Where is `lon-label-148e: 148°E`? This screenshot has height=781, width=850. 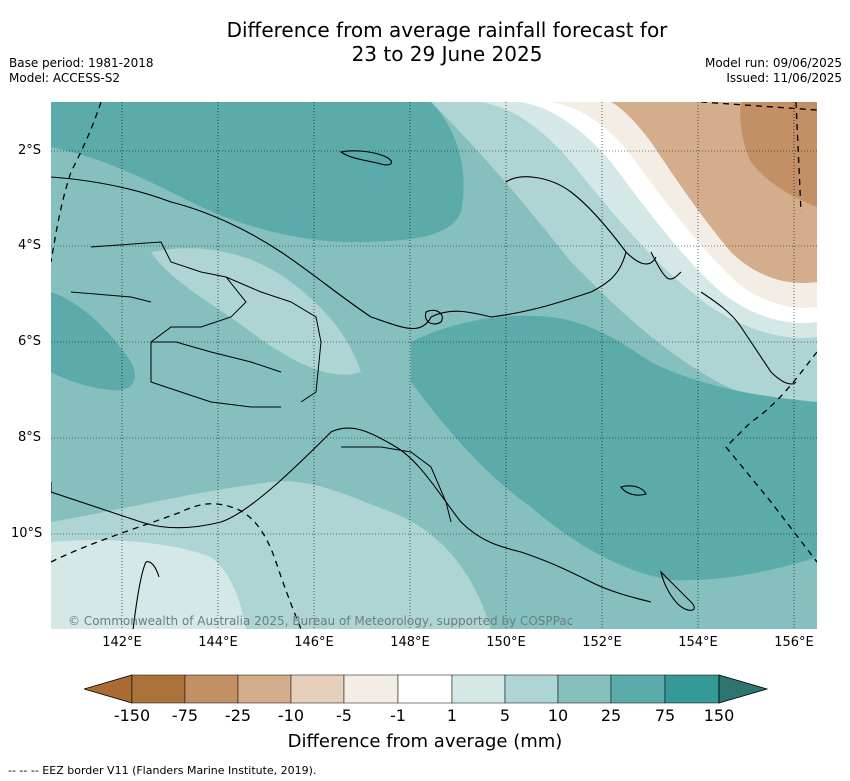 lon-label-148e: 148°E is located at coordinates (410, 642).